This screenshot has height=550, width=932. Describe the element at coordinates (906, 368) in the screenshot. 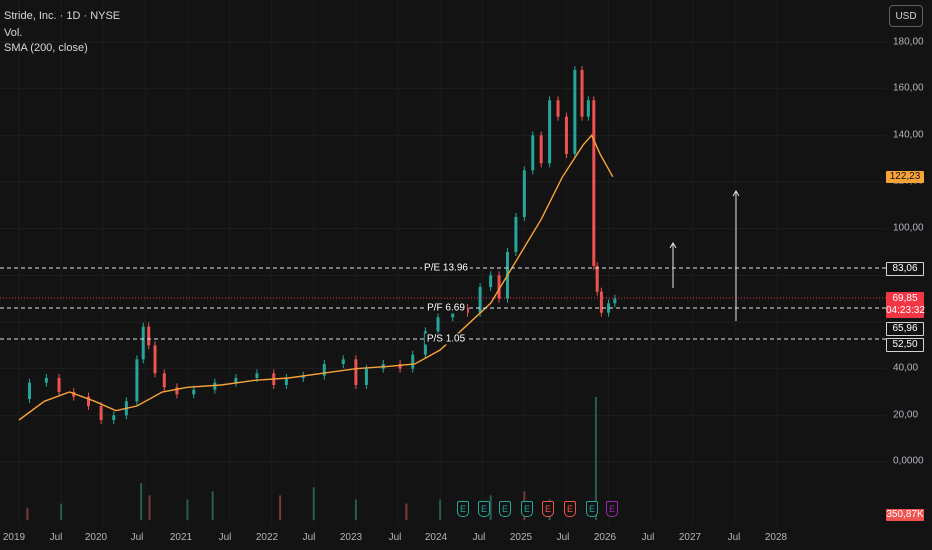

I see `y-tick-label: 40,00` at that location.